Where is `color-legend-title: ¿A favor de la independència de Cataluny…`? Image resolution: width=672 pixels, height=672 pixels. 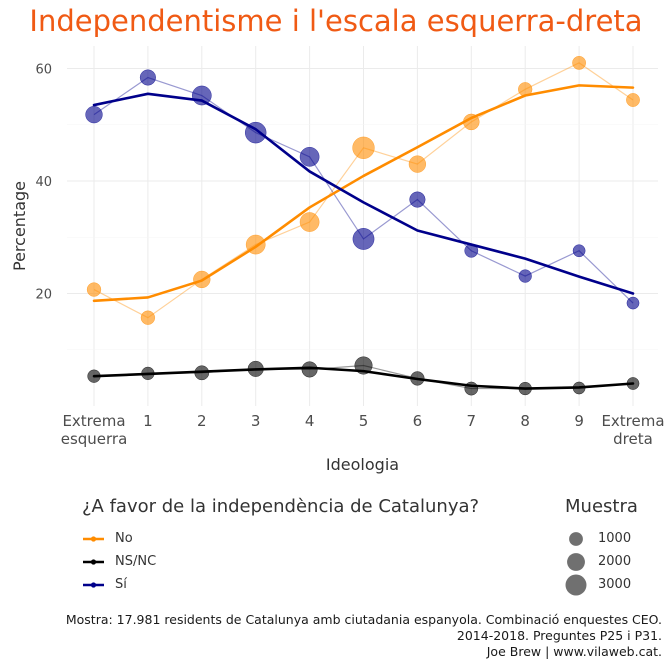 color-legend-title: ¿A favor de la independència de Cataluny… is located at coordinates (281, 506).